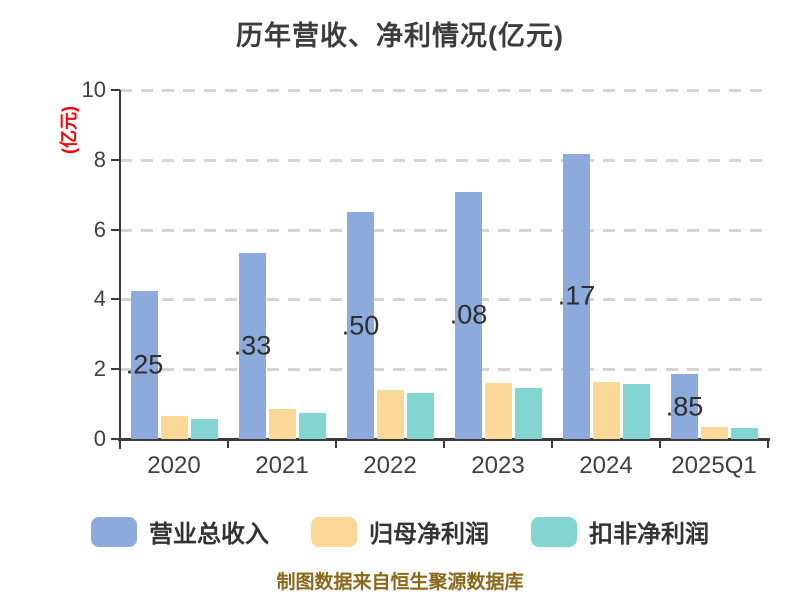 This screenshot has height=600, width=800. I want to click on bar-扣非净利润-2021, so click(312, 426).